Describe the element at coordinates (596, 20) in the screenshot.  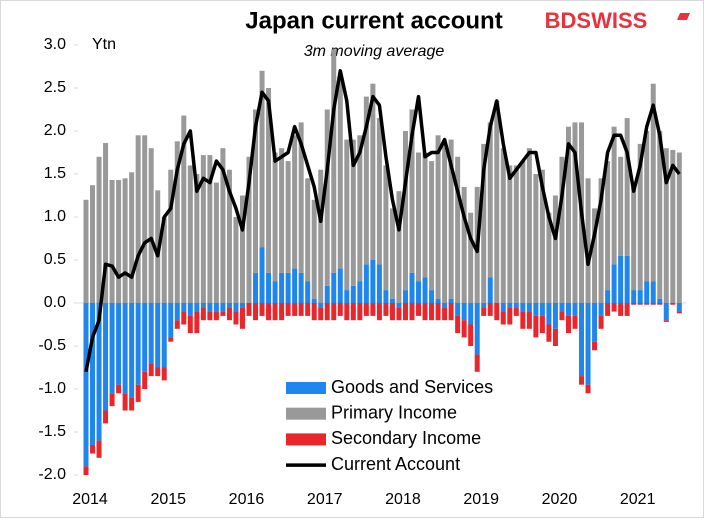
I see `logo: BDSWISS` at that location.